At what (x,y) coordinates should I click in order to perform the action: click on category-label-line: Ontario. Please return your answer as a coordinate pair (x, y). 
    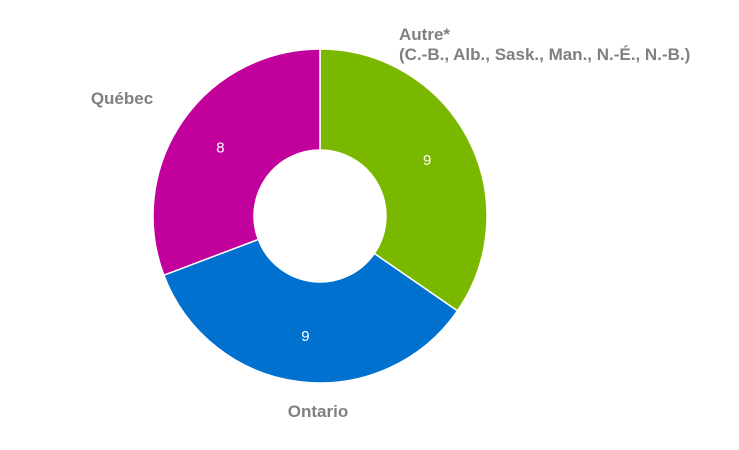
    Looking at the image, I should click on (318, 411).